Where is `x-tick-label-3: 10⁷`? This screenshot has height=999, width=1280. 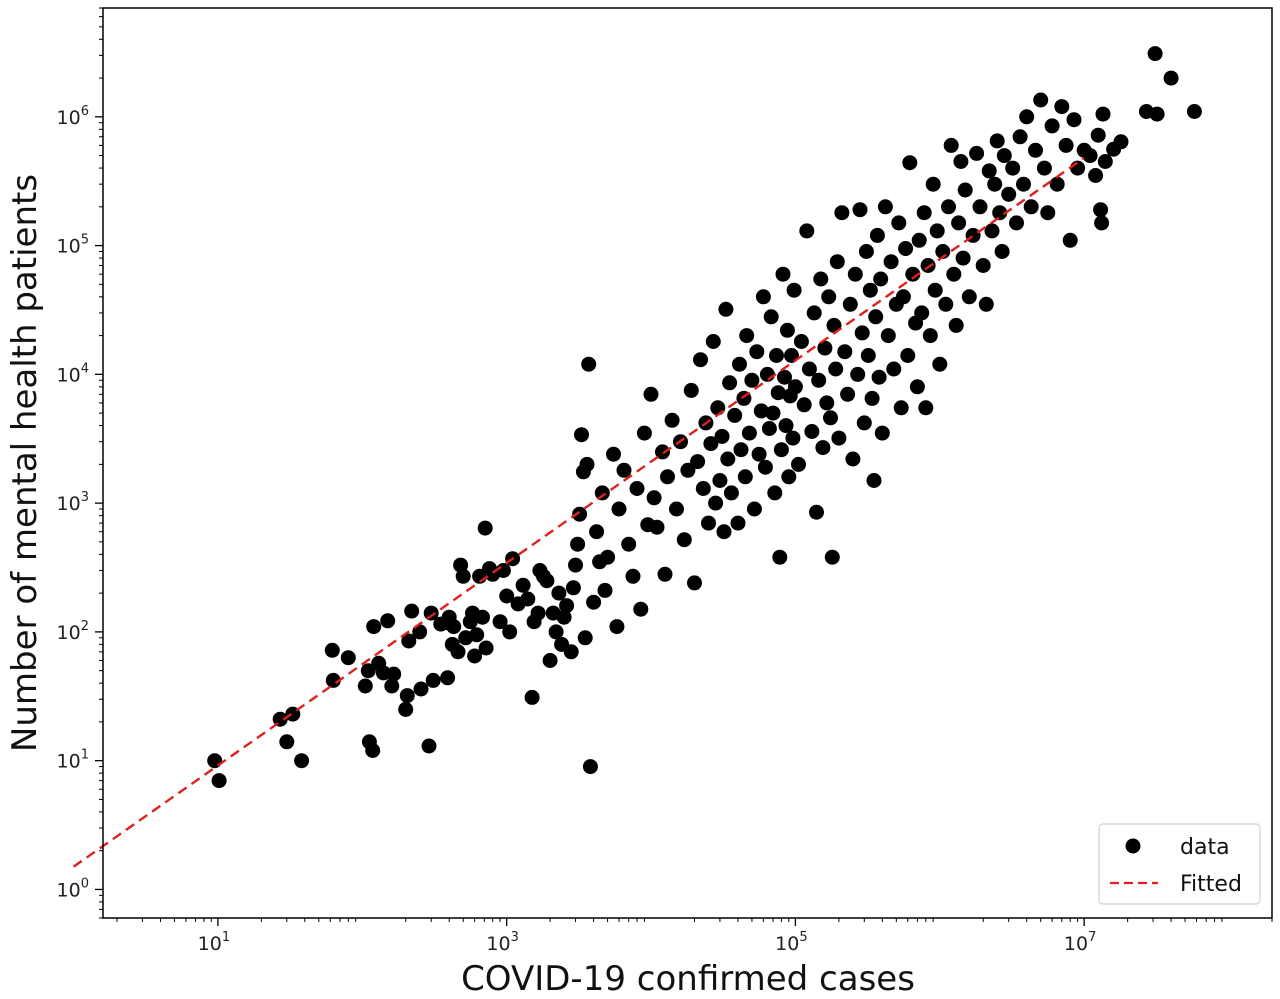 x-tick-label-3: 10⁷ is located at coordinates (1080, 942).